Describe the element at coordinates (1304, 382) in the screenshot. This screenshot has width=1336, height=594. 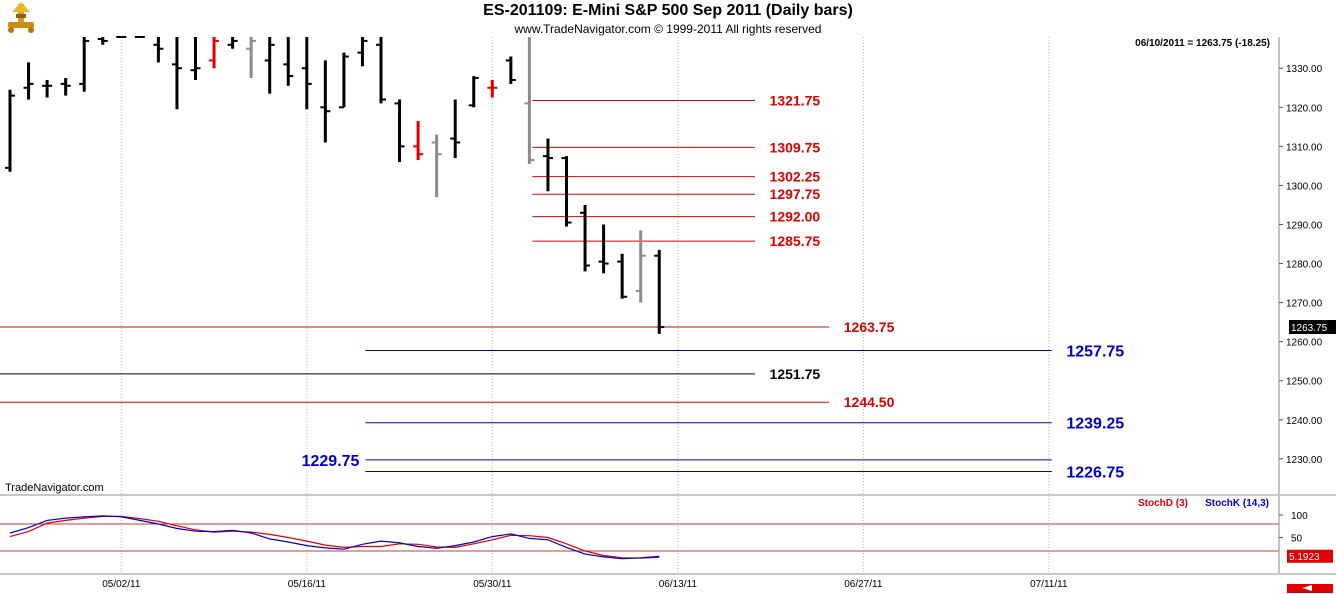
I see `price-tick-label: 1250.00` at that location.